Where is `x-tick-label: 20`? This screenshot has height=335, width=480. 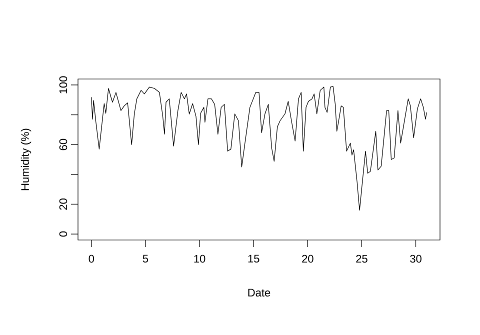 x-tick-label: 20 is located at coordinates (308, 258).